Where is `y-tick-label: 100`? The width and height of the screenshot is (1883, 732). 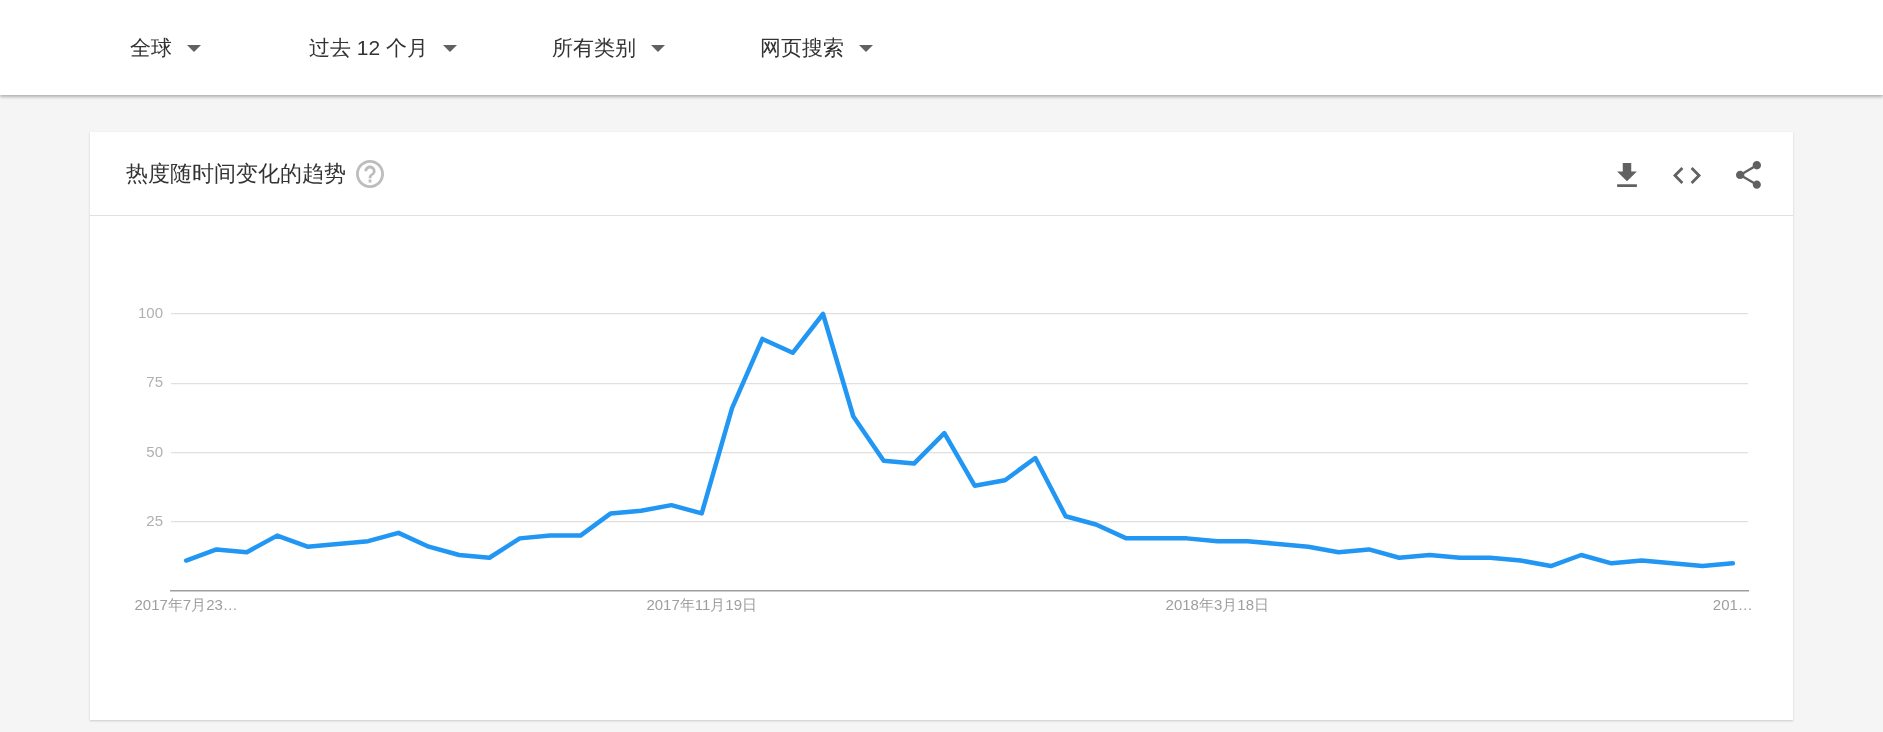
y-tick-label: 100 is located at coordinates (150, 313).